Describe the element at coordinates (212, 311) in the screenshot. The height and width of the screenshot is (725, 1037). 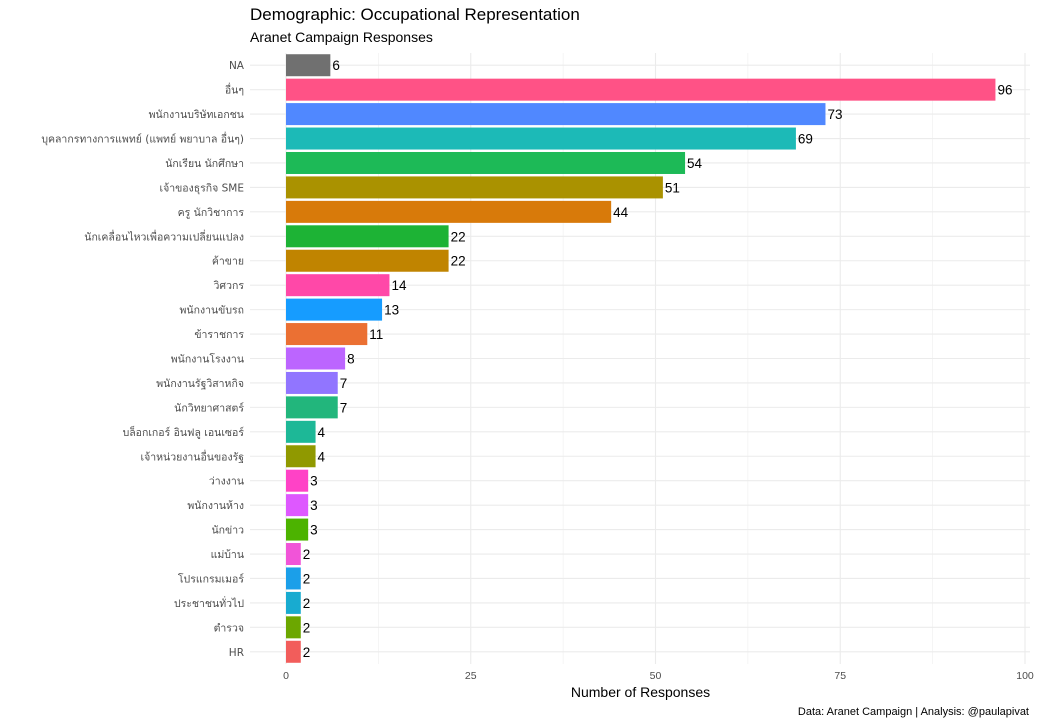
I see `category-label: พนักงานขับรถ` at that location.